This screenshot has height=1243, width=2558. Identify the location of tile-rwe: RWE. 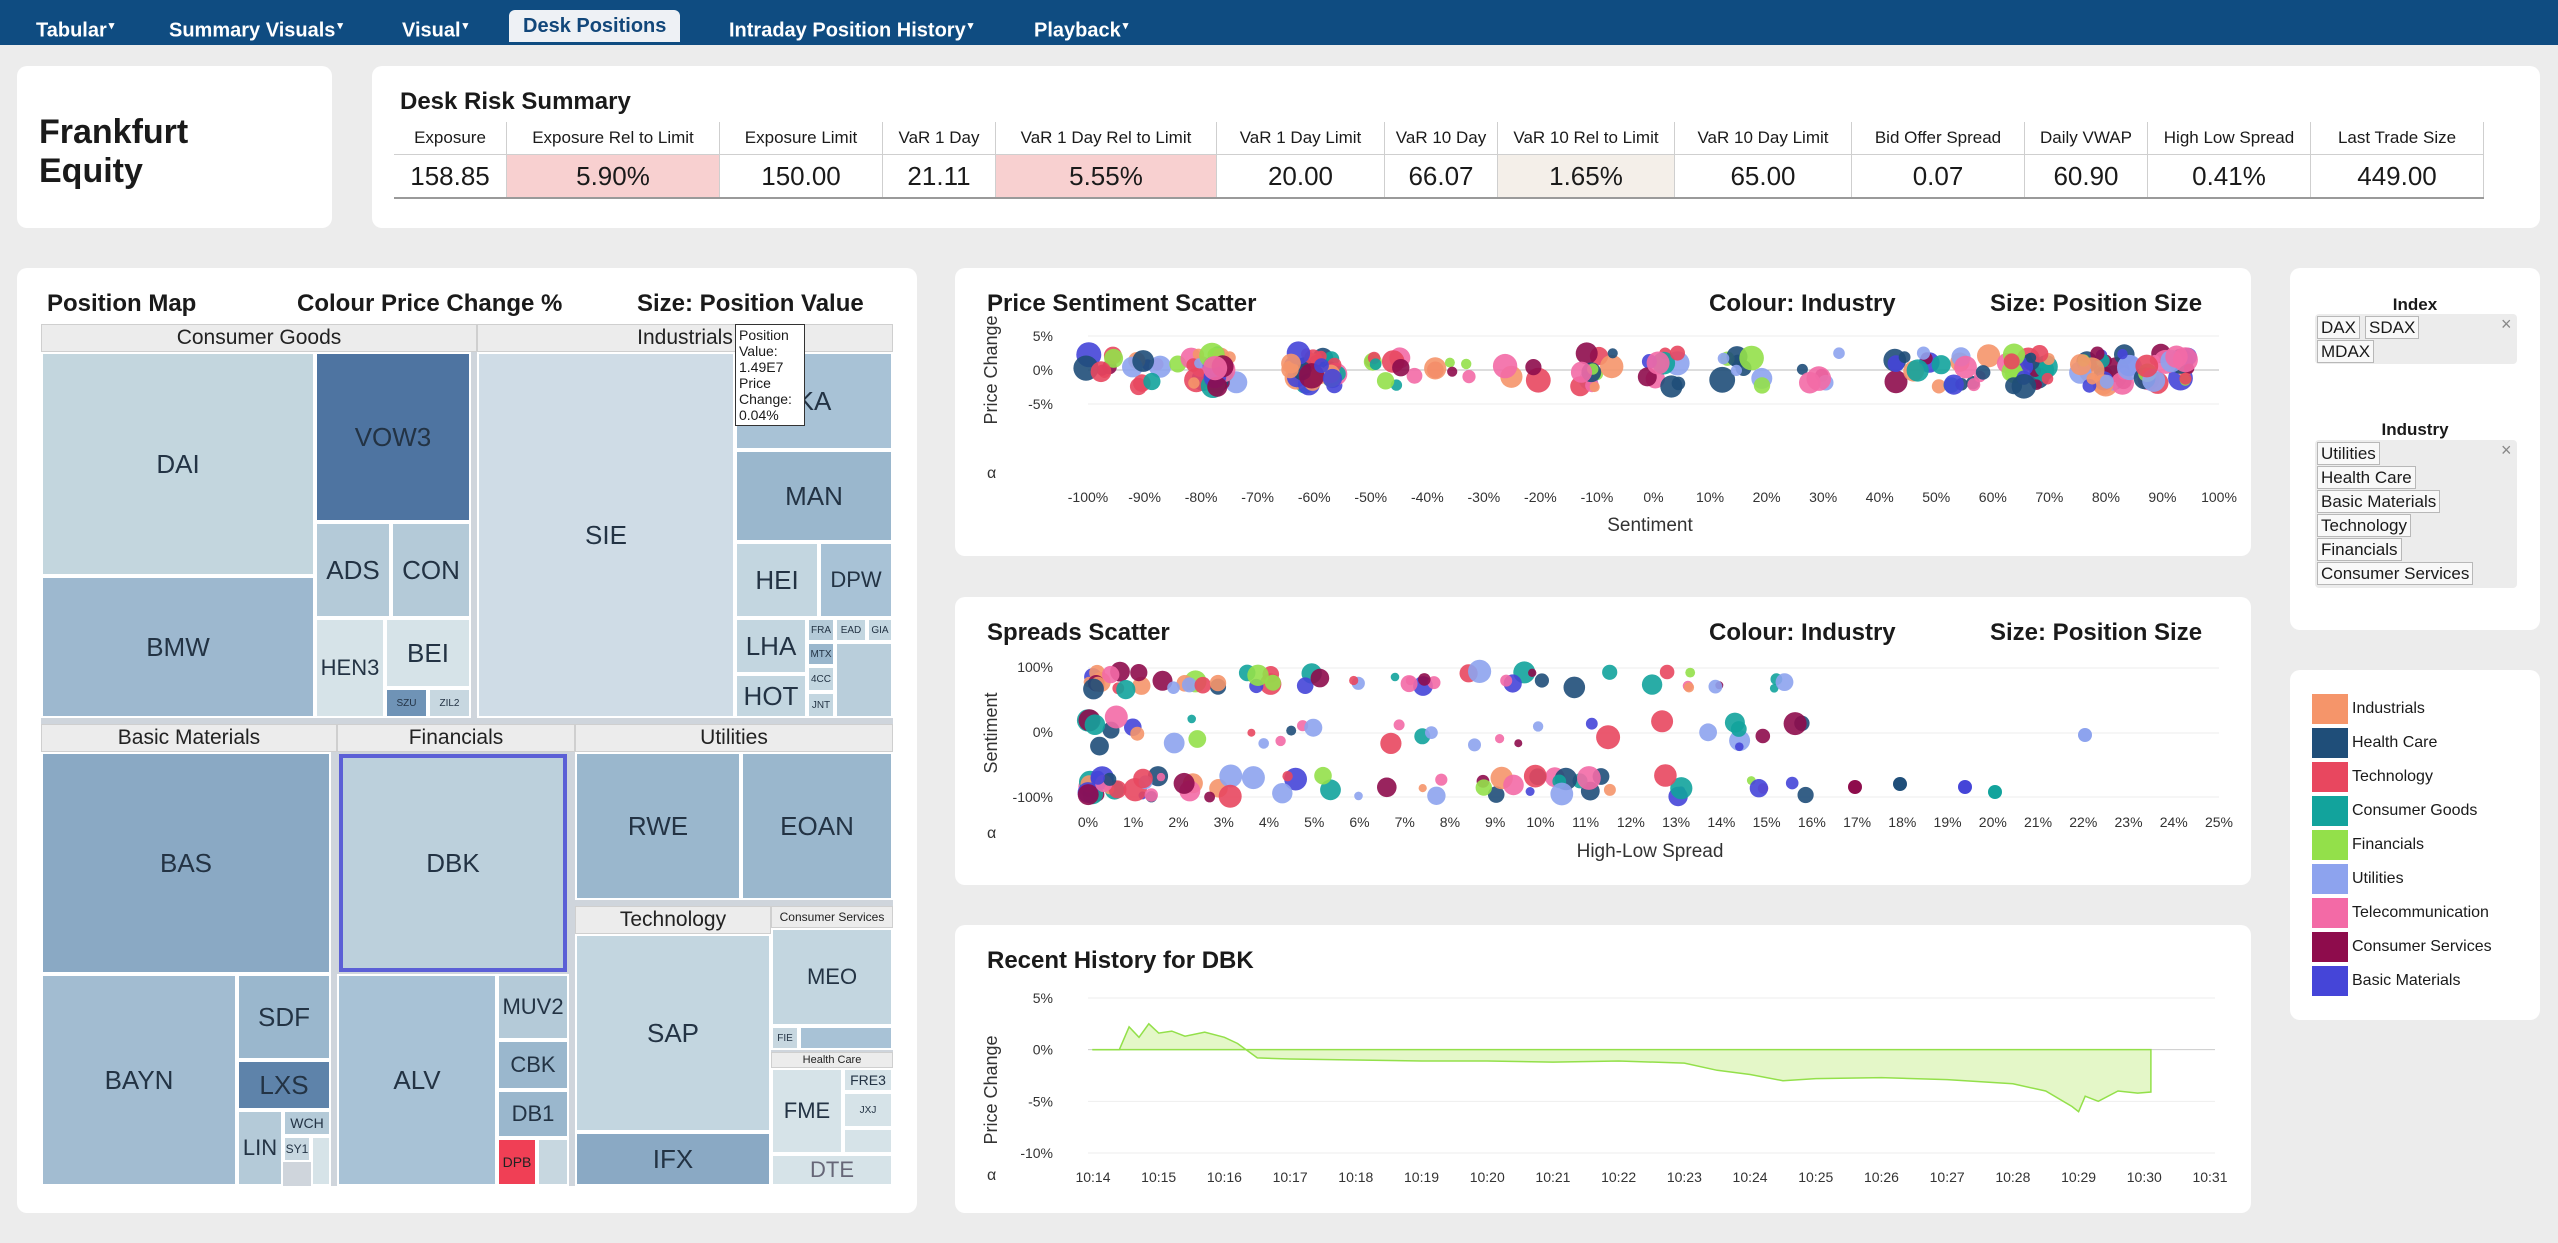
(658, 826).